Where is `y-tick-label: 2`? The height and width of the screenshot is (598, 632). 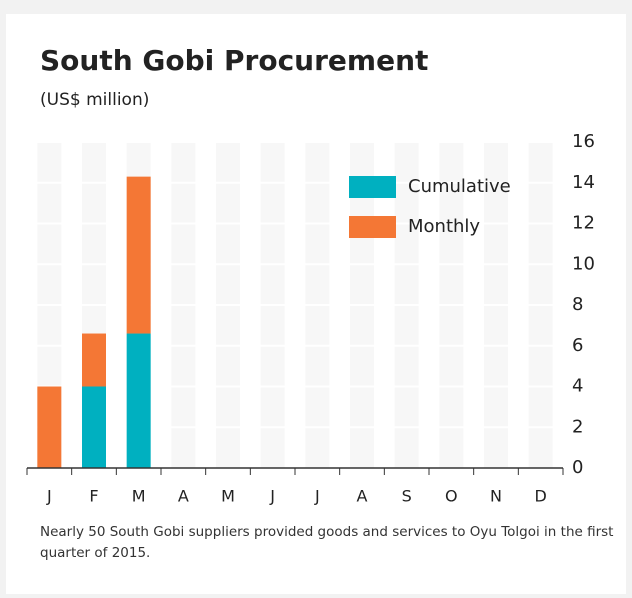
y-tick-label: 2 is located at coordinates (577, 426).